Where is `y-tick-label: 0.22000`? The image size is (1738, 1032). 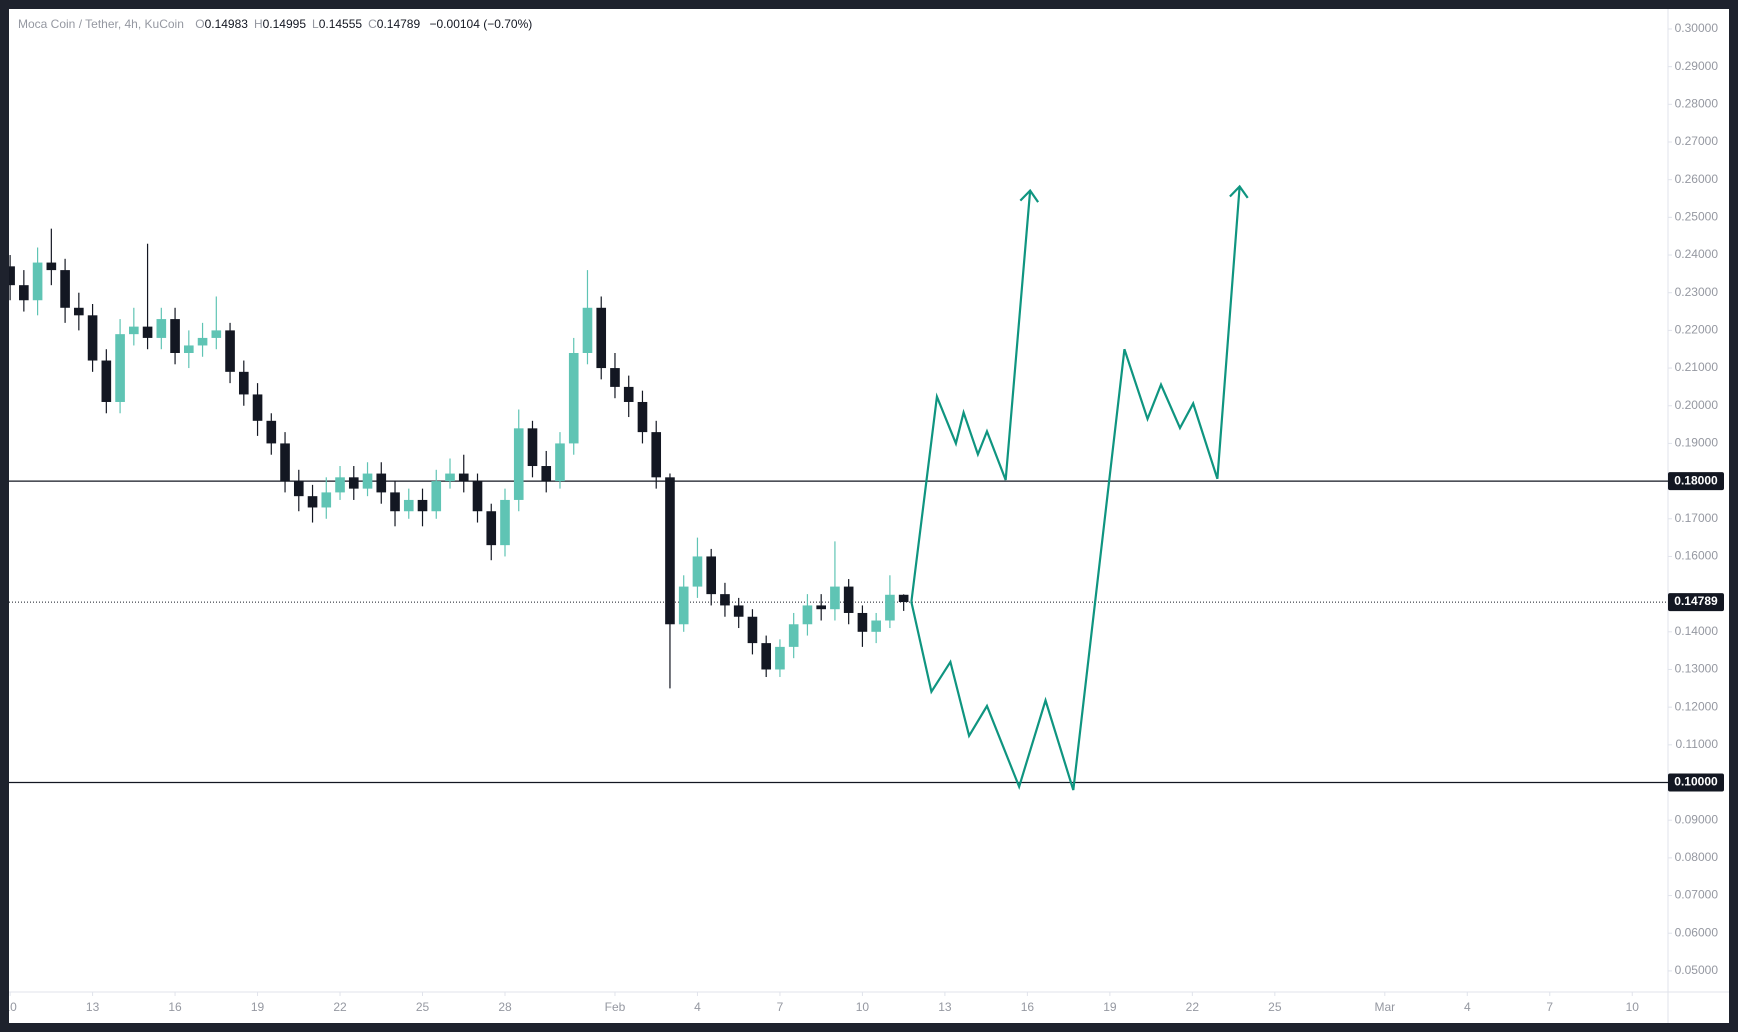
y-tick-label: 0.22000 is located at coordinates (1697, 330).